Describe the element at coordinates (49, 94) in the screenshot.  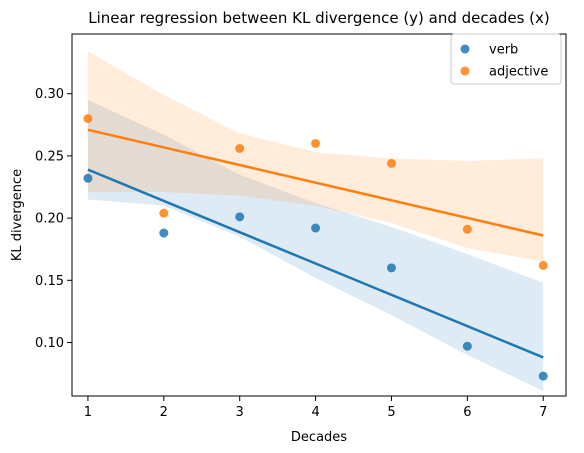
I see `y-tick-label: 0.30` at that location.